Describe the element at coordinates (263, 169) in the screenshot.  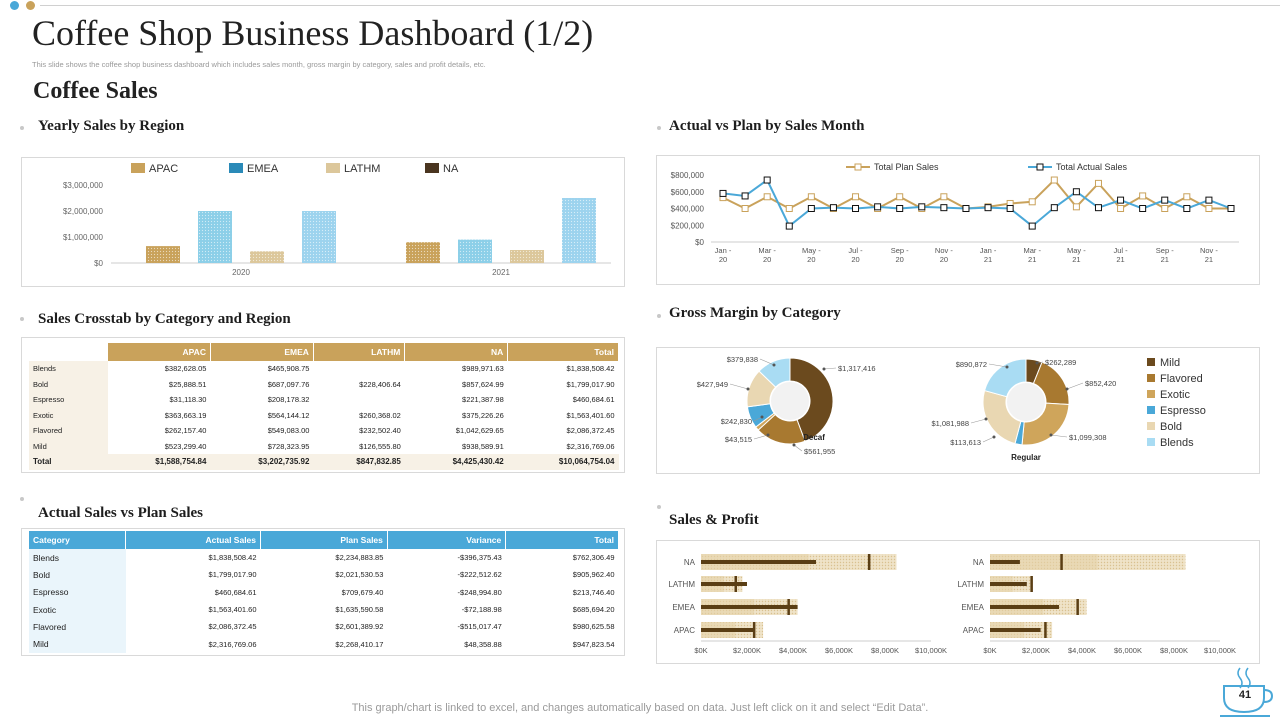
I see `legend-label: EMEA` at that location.